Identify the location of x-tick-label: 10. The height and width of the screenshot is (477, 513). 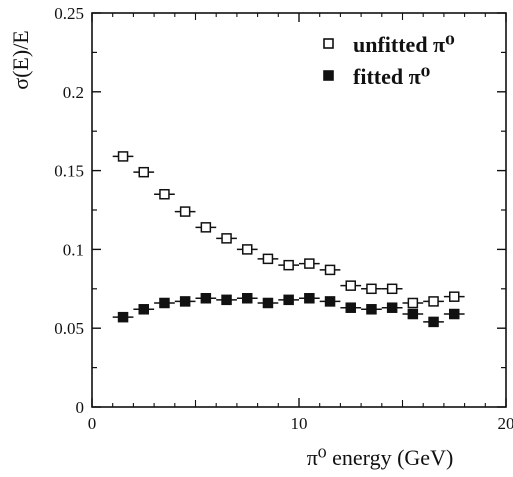
(299, 423).